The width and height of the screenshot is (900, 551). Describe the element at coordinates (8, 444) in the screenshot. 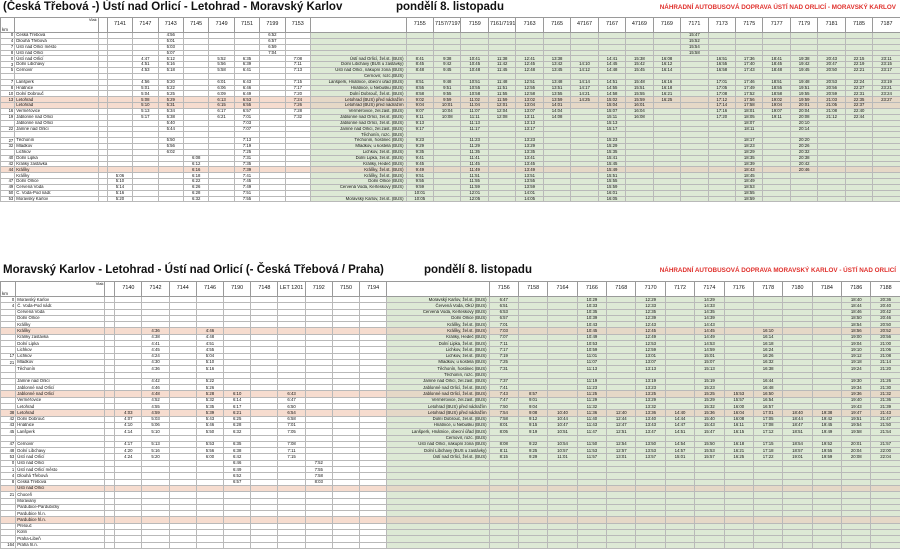

I see `km-cell: 47` at that location.